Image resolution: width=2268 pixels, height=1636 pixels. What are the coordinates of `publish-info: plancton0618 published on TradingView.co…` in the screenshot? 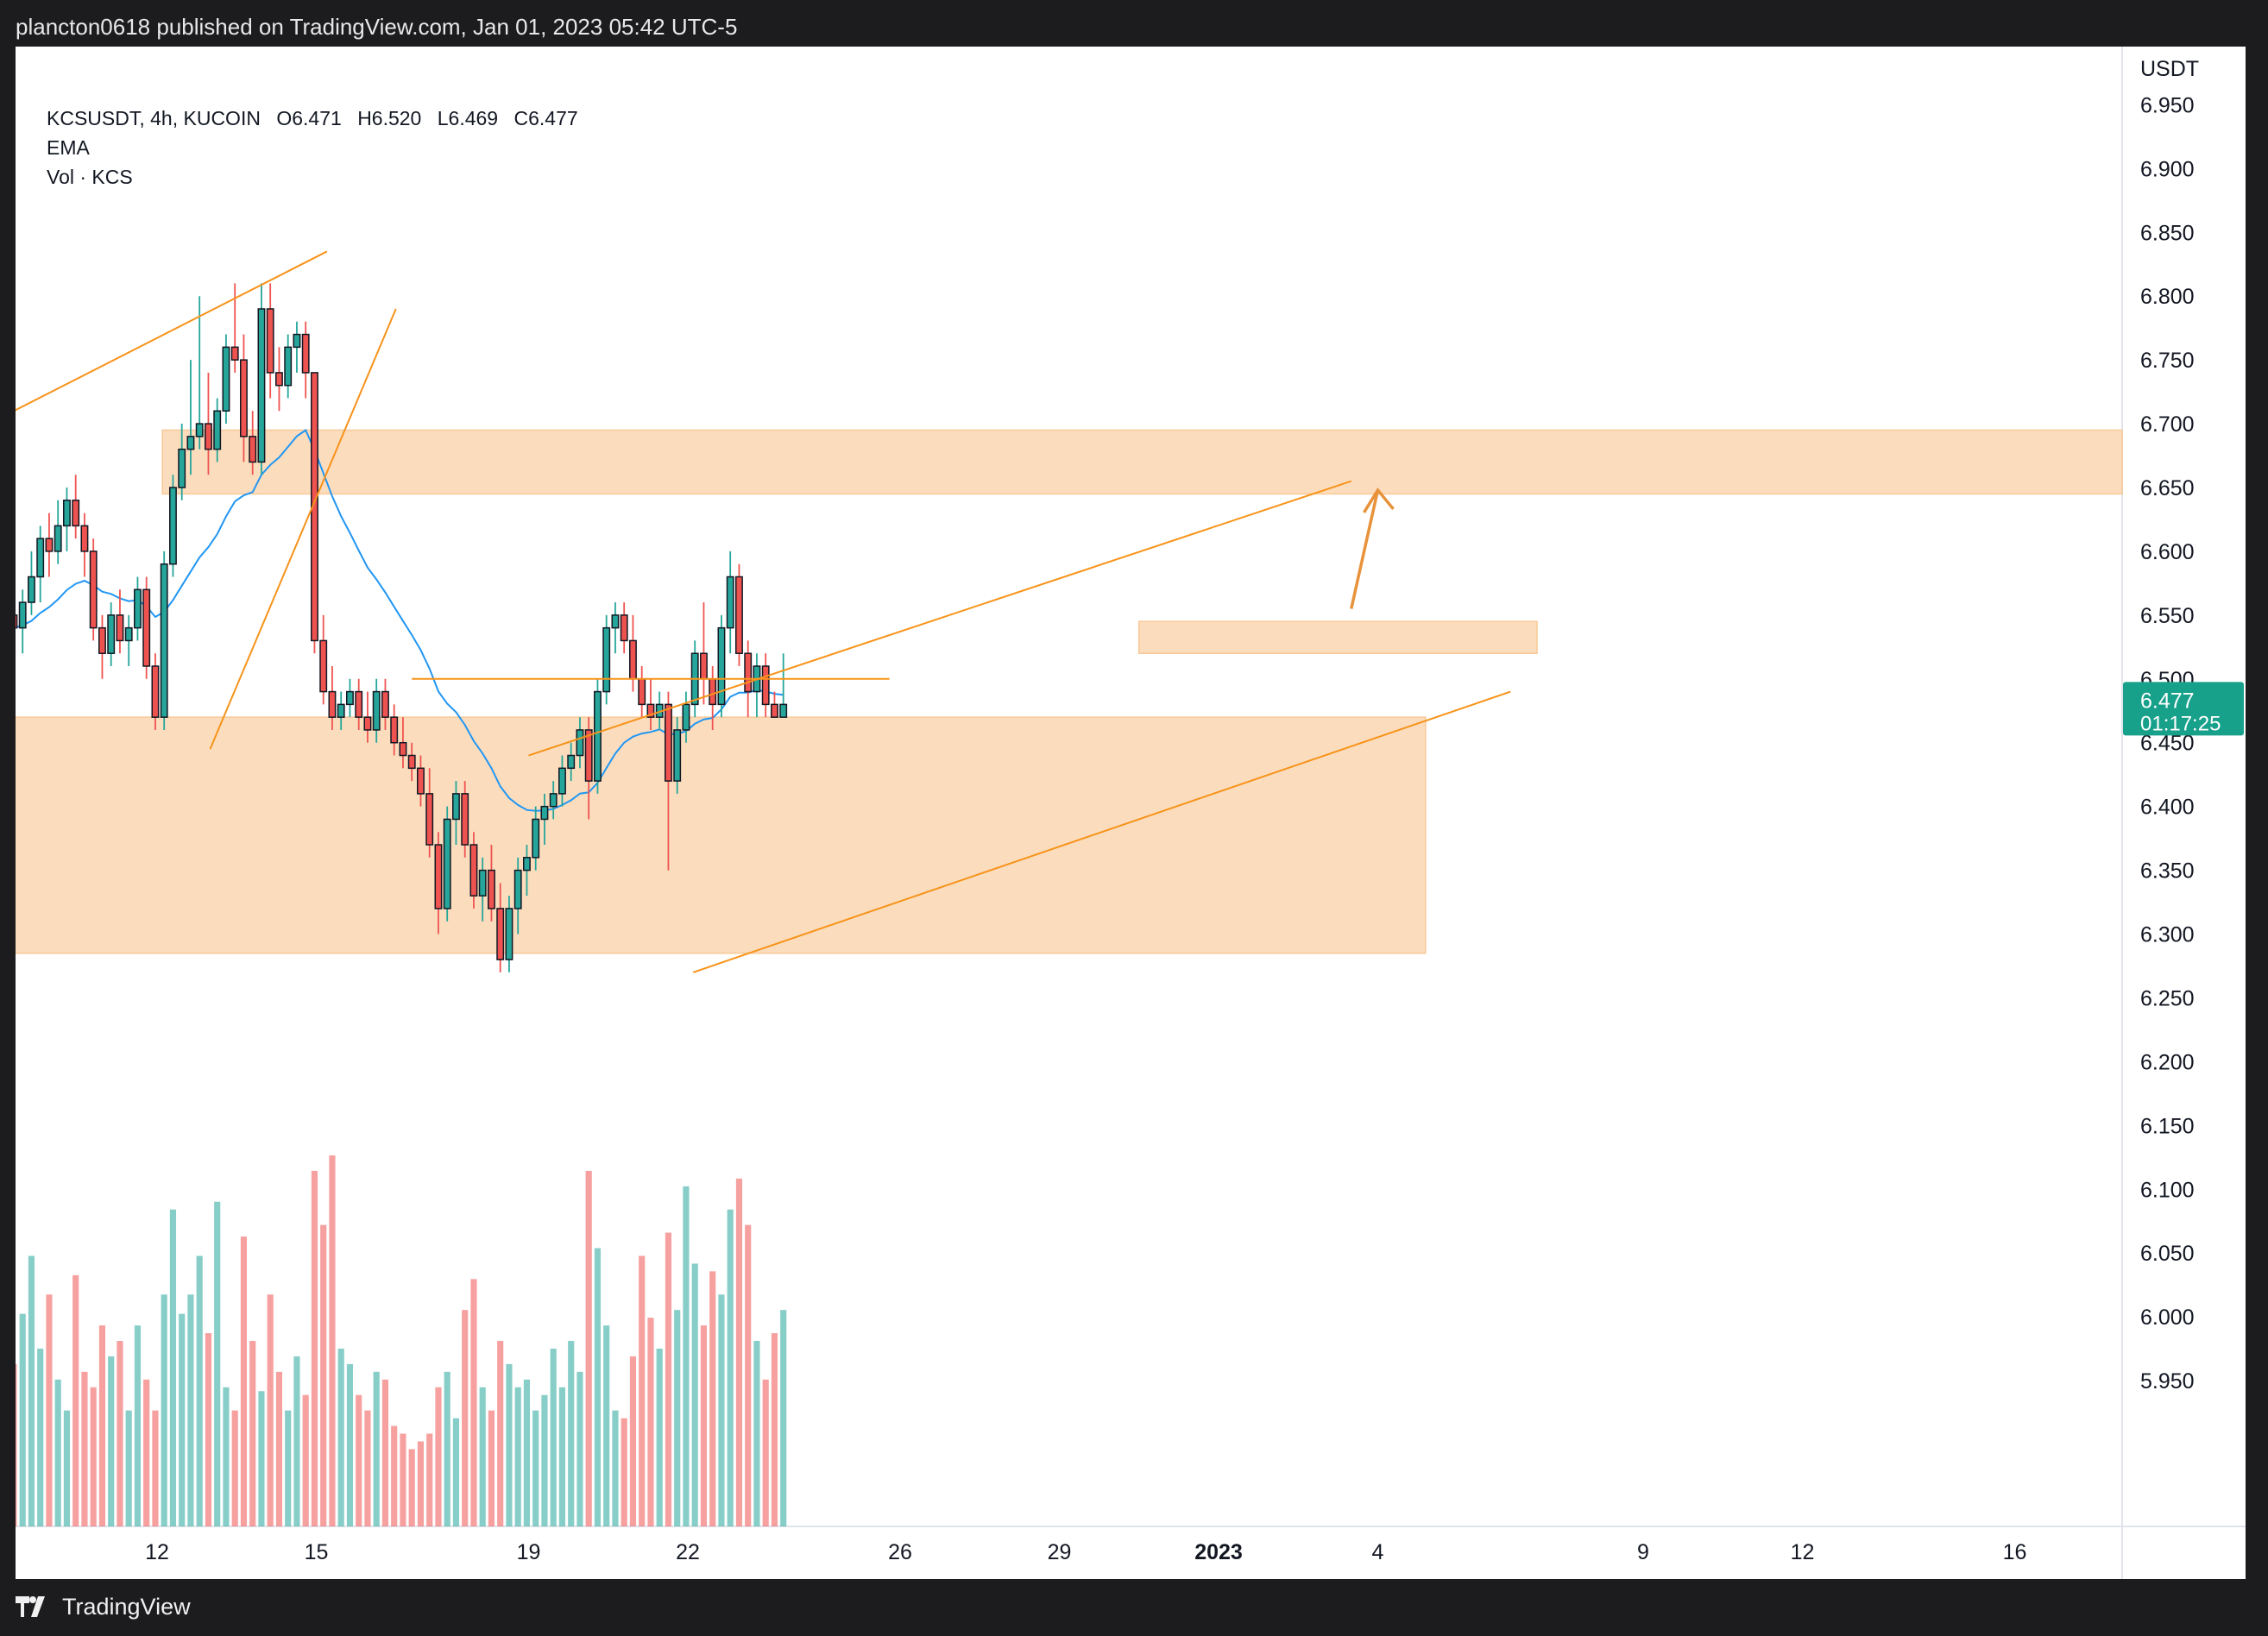 It's located at (377, 27).